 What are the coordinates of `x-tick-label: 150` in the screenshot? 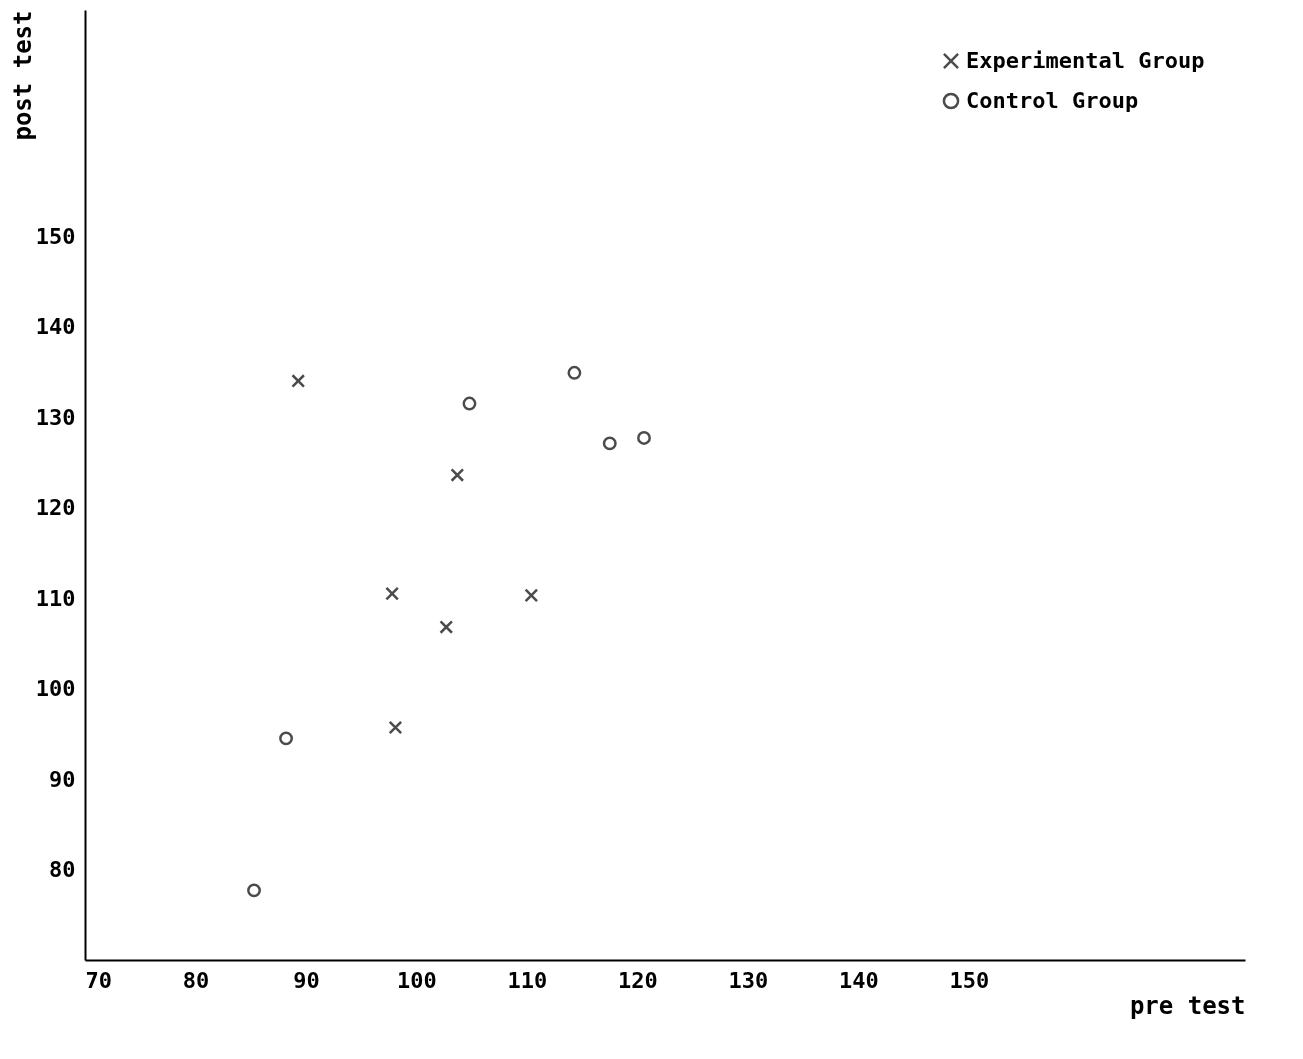 It's located at (969, 980).